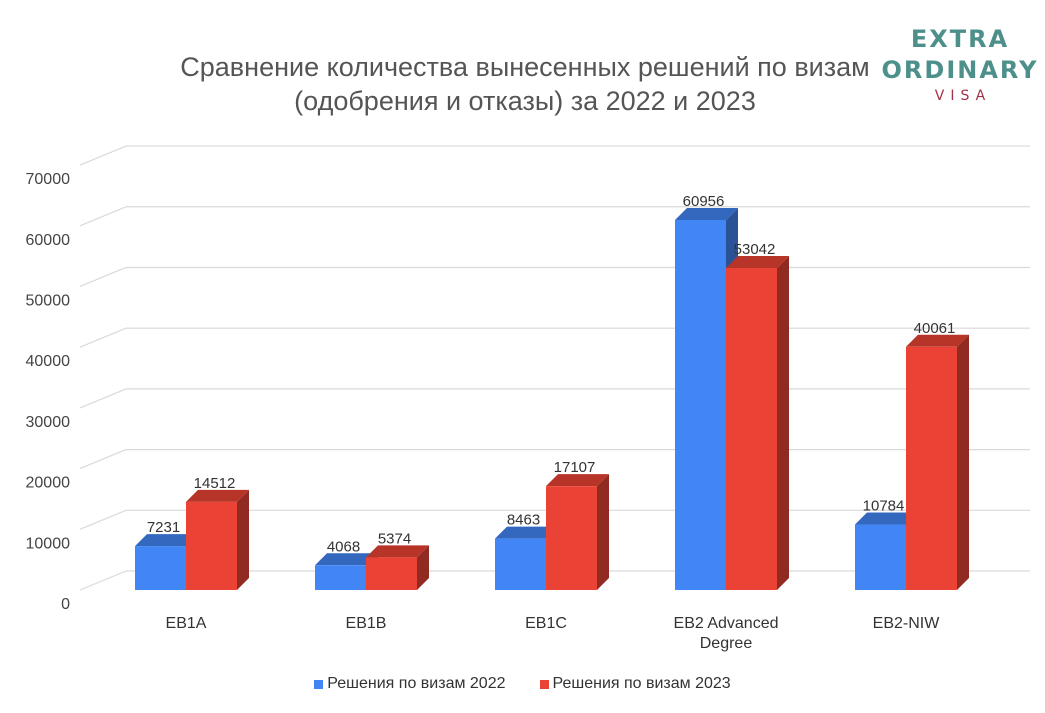 The width and height of the screenshot is (1045, 713). Describe the element at coordinates (935, 328) in the screenshot. I see `data-label: 40061` at that location.